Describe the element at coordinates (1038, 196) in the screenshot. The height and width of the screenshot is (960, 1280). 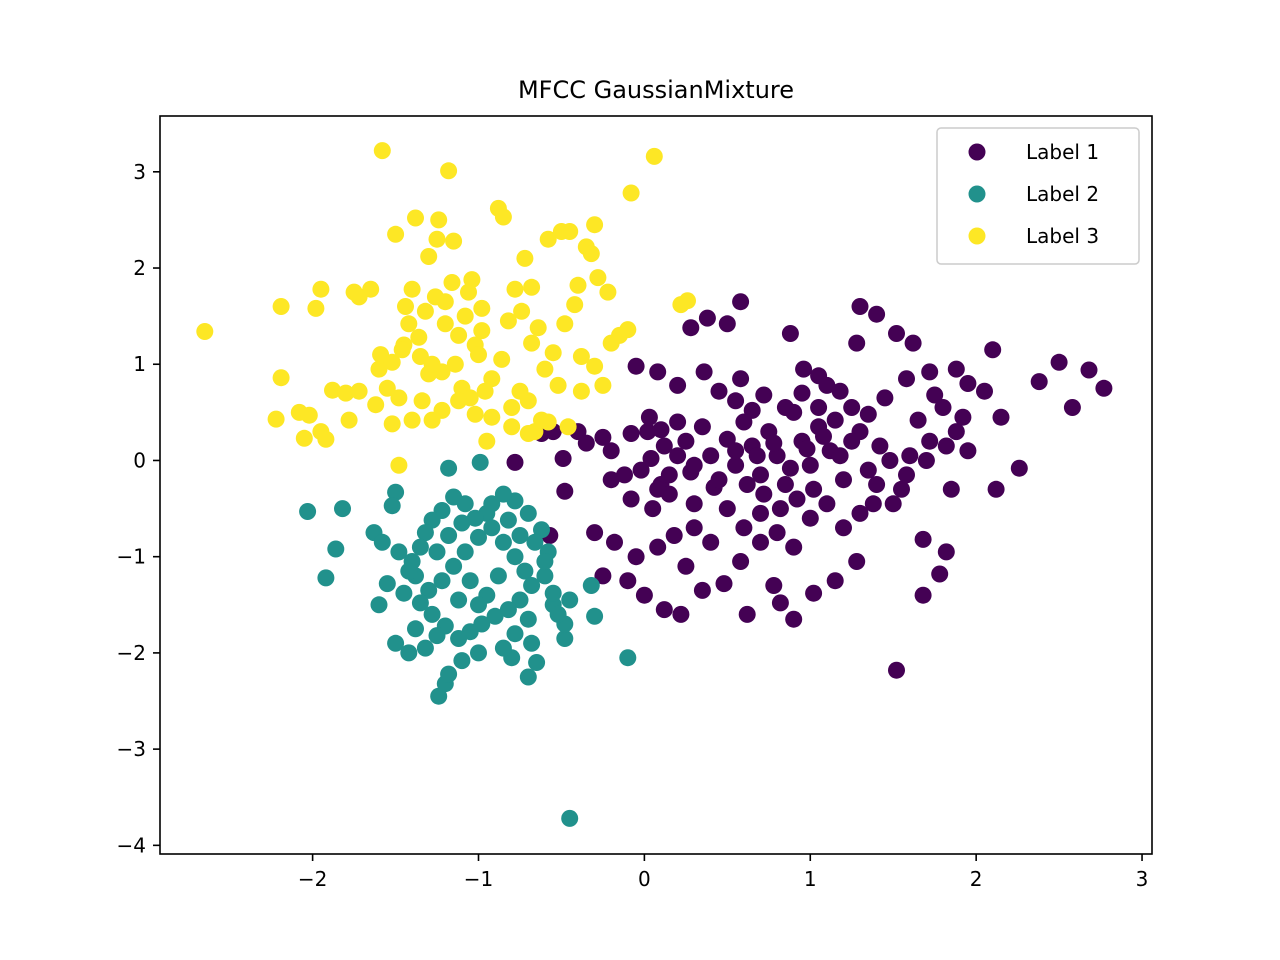
I see `legend-box` at that location.